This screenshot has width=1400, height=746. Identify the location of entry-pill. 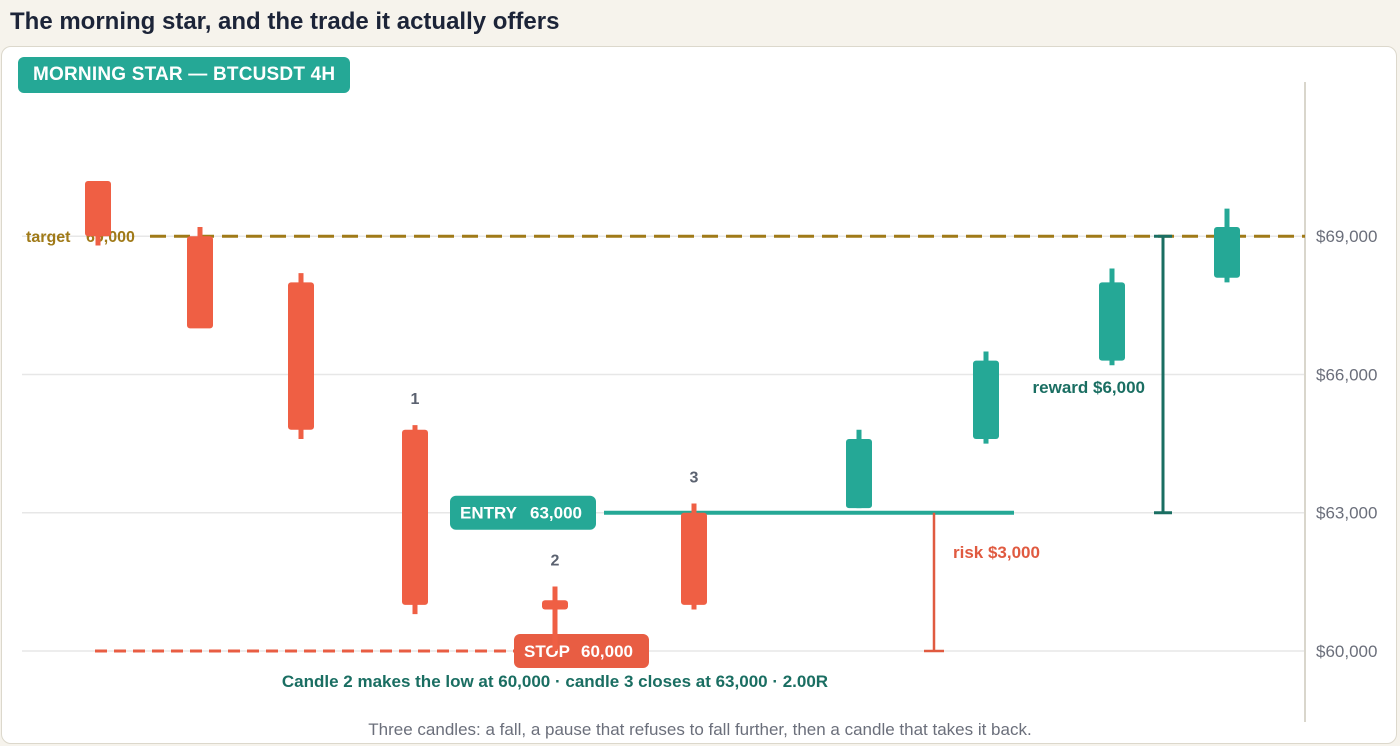
(523, 512).